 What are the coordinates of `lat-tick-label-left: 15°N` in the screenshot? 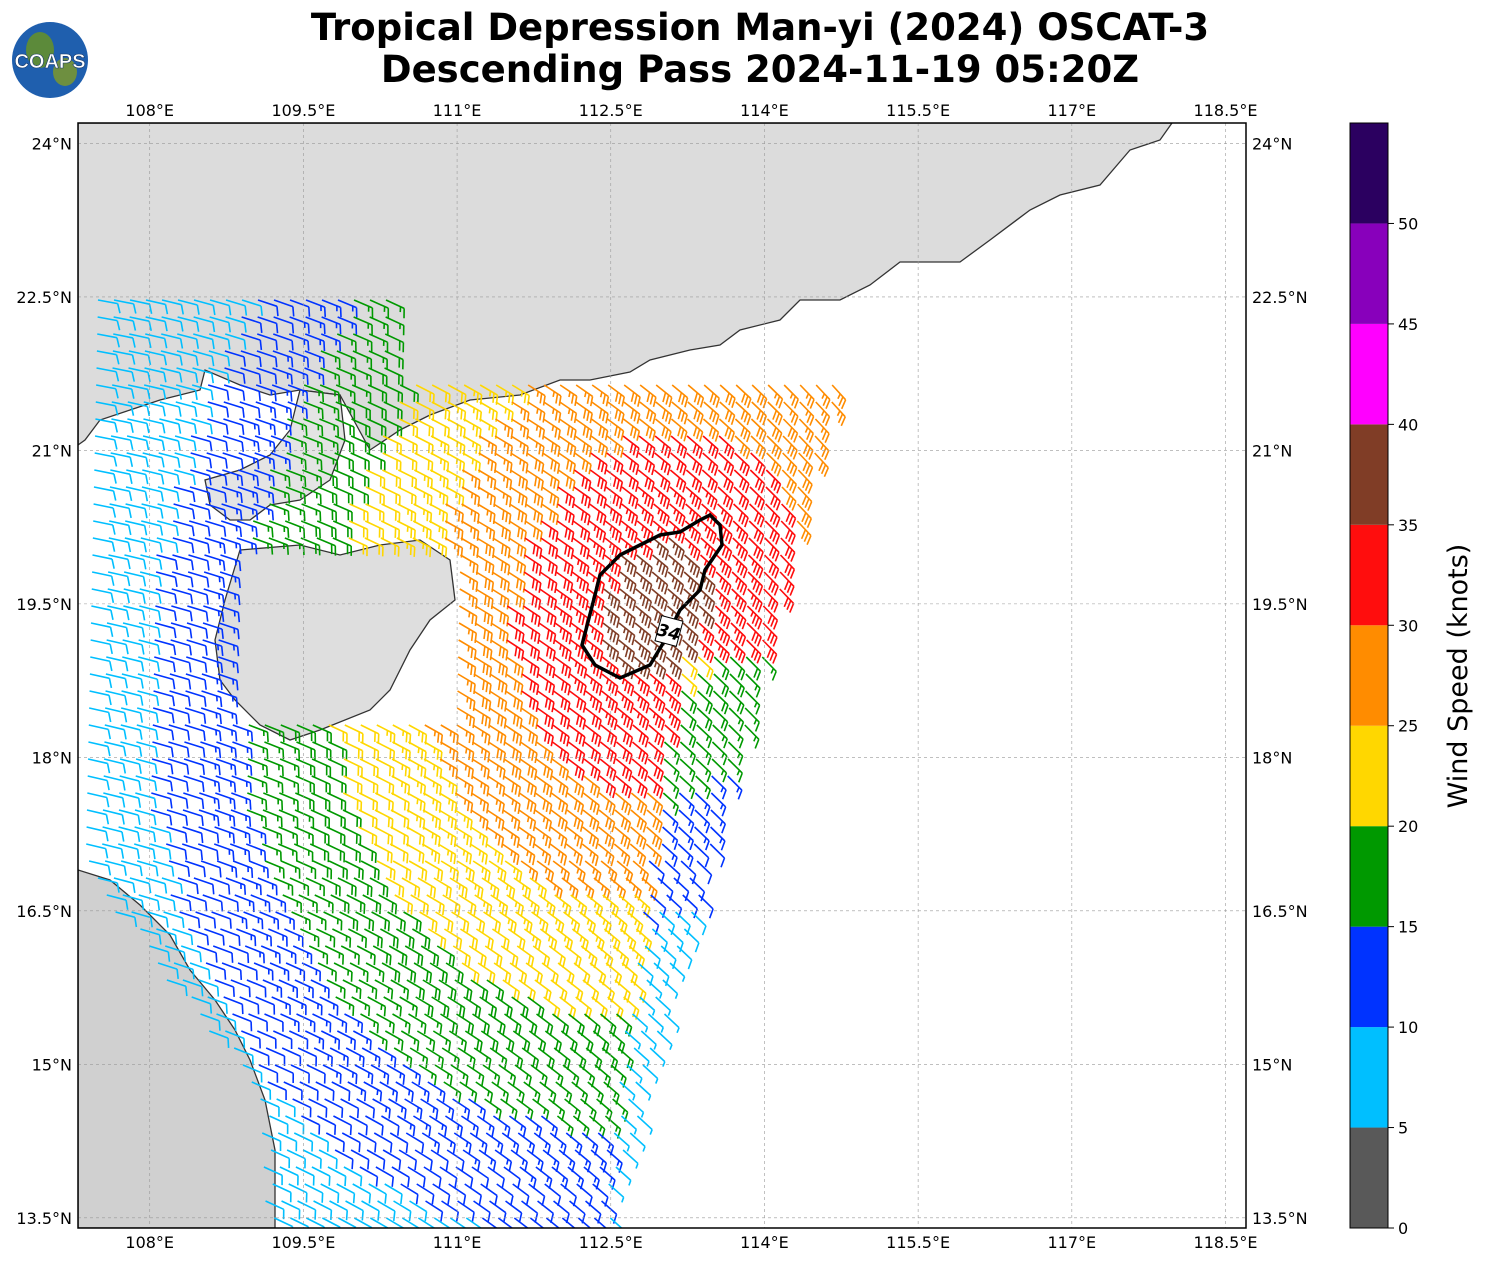 It's located at (52, 1064).